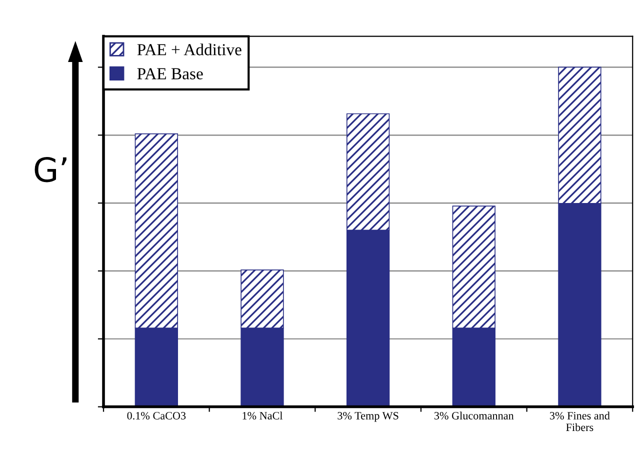  Describe the element at coordinates (474, 416) in the screenshot. I see `x-tick-label: 3% Glucomannan` at that location.